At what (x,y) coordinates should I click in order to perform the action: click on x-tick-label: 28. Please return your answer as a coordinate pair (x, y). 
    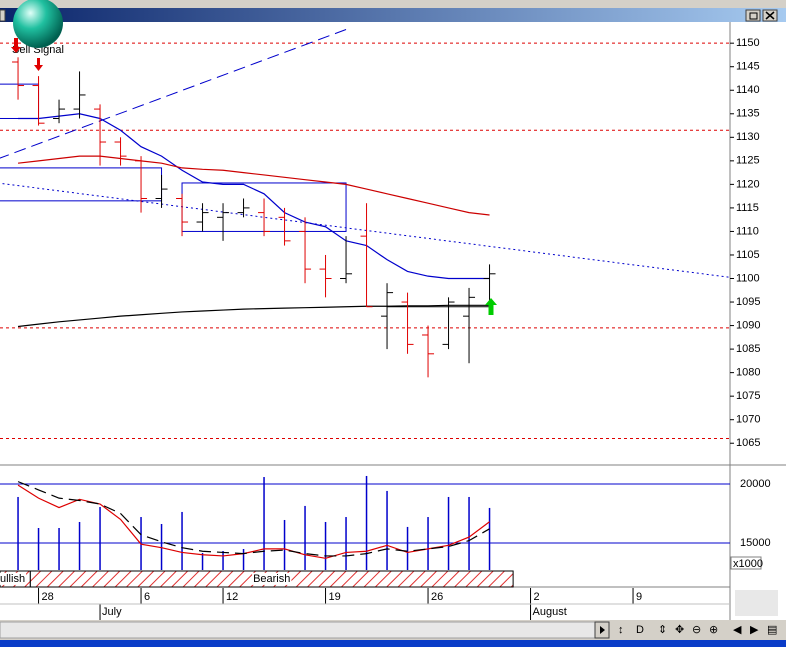
    Looking at the image, I should click on (48, 597).